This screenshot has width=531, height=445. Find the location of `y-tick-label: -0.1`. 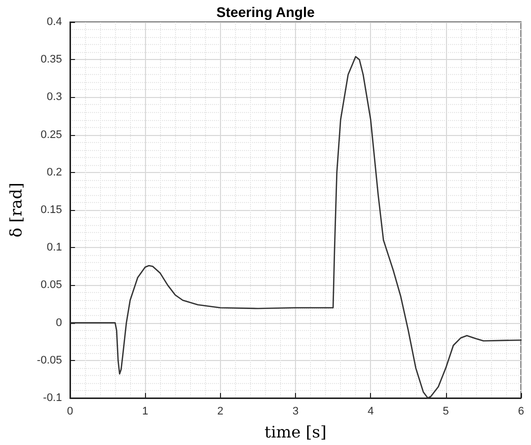

y-tick-label: -0.1 is located at coordinates (52, 398).